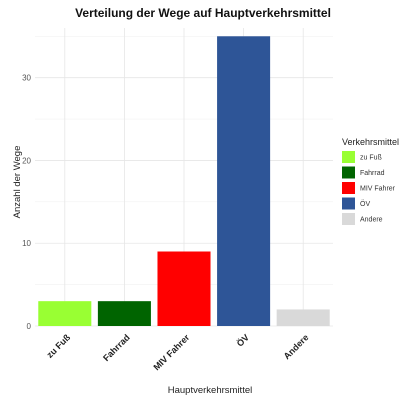  I want to click on y-tick-label: 10, so click(26, 243).